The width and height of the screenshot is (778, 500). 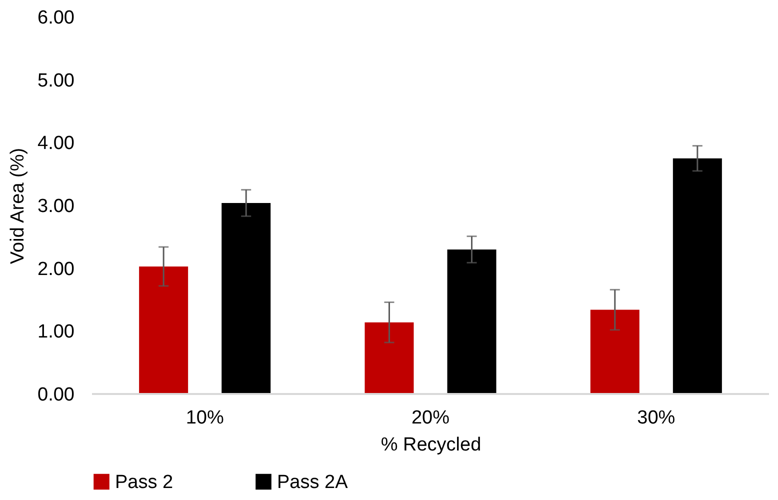 I want to click on y-tick-label: 0.00, so click(x=56, y=395).